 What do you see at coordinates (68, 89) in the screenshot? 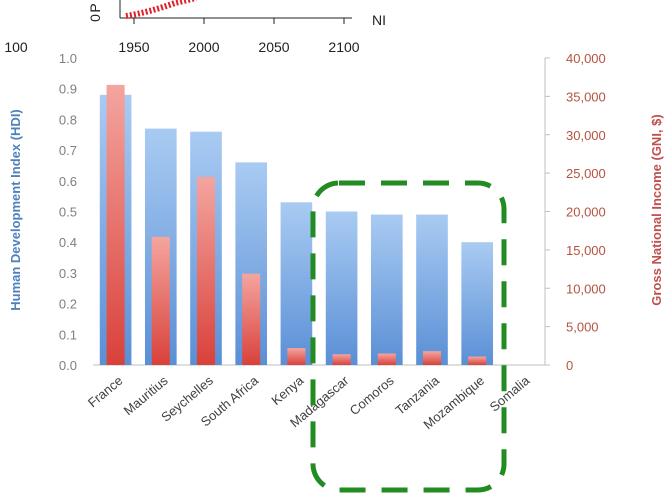
I see `y-tick-label-left: 0.9` at bounding box center [68, 89].